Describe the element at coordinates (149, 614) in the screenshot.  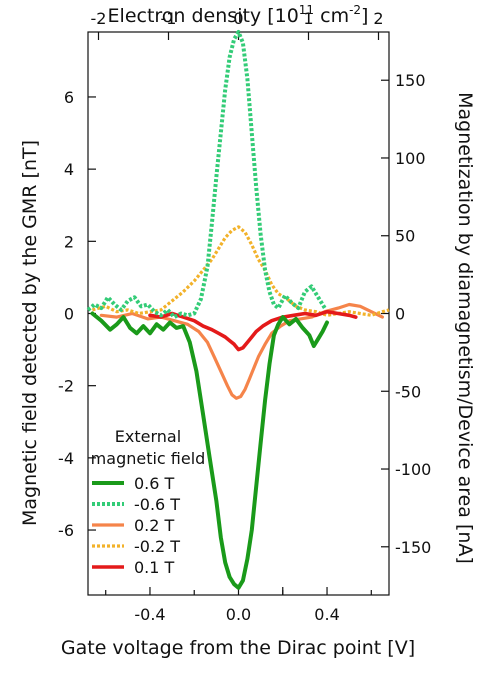
I see `x-tick-label: -0.4` at that location.